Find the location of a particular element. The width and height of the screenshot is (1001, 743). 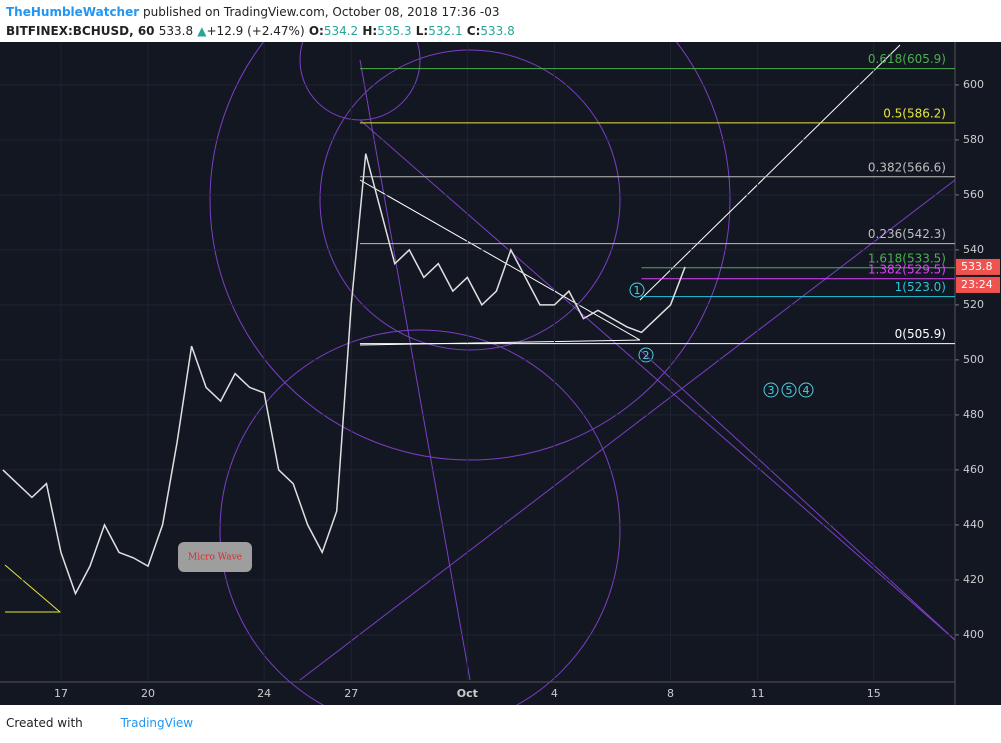

brand: TradingView is located at coordinates (157, 723).